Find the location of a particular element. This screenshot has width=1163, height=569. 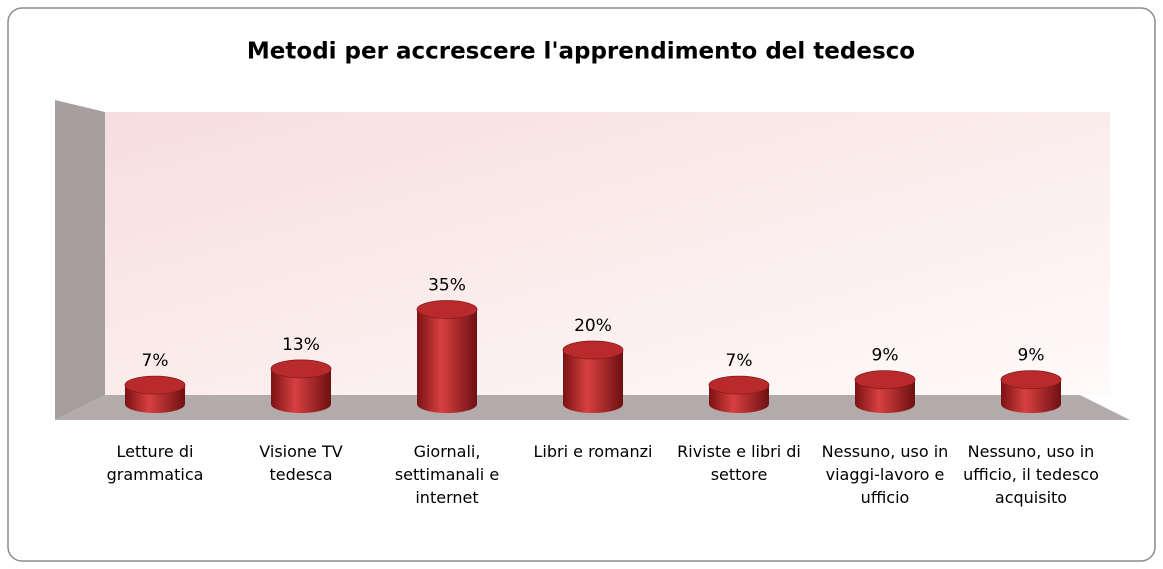

x-tick-label: Libri e romanzi is located at coordinates (593, 451).